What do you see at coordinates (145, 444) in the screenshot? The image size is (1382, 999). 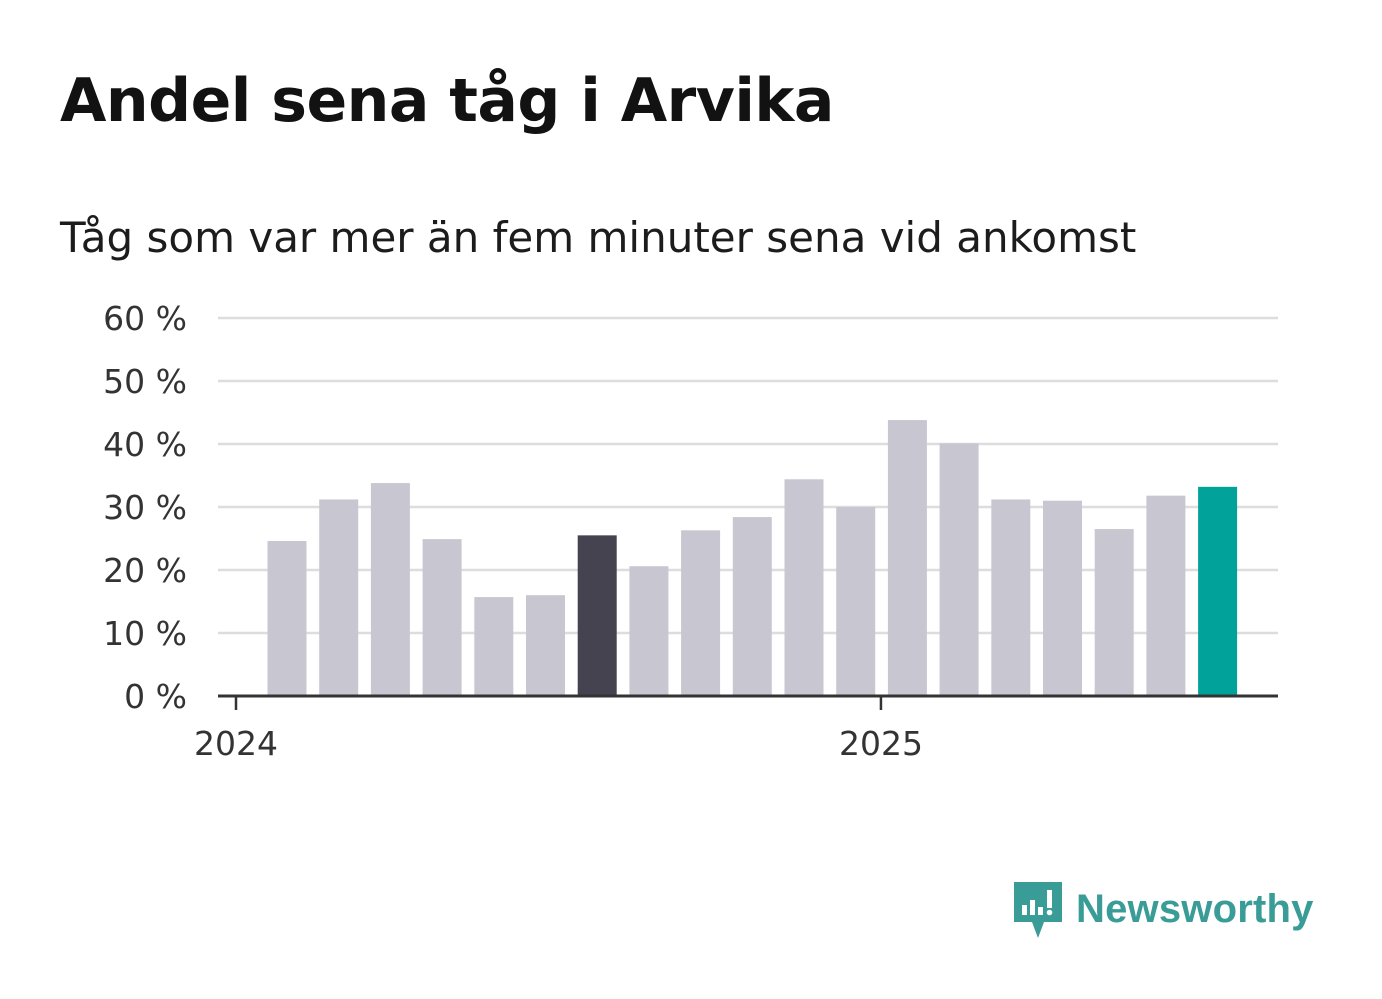 I see `y-tick-label: 40 %` at bounding box center [145, 444].